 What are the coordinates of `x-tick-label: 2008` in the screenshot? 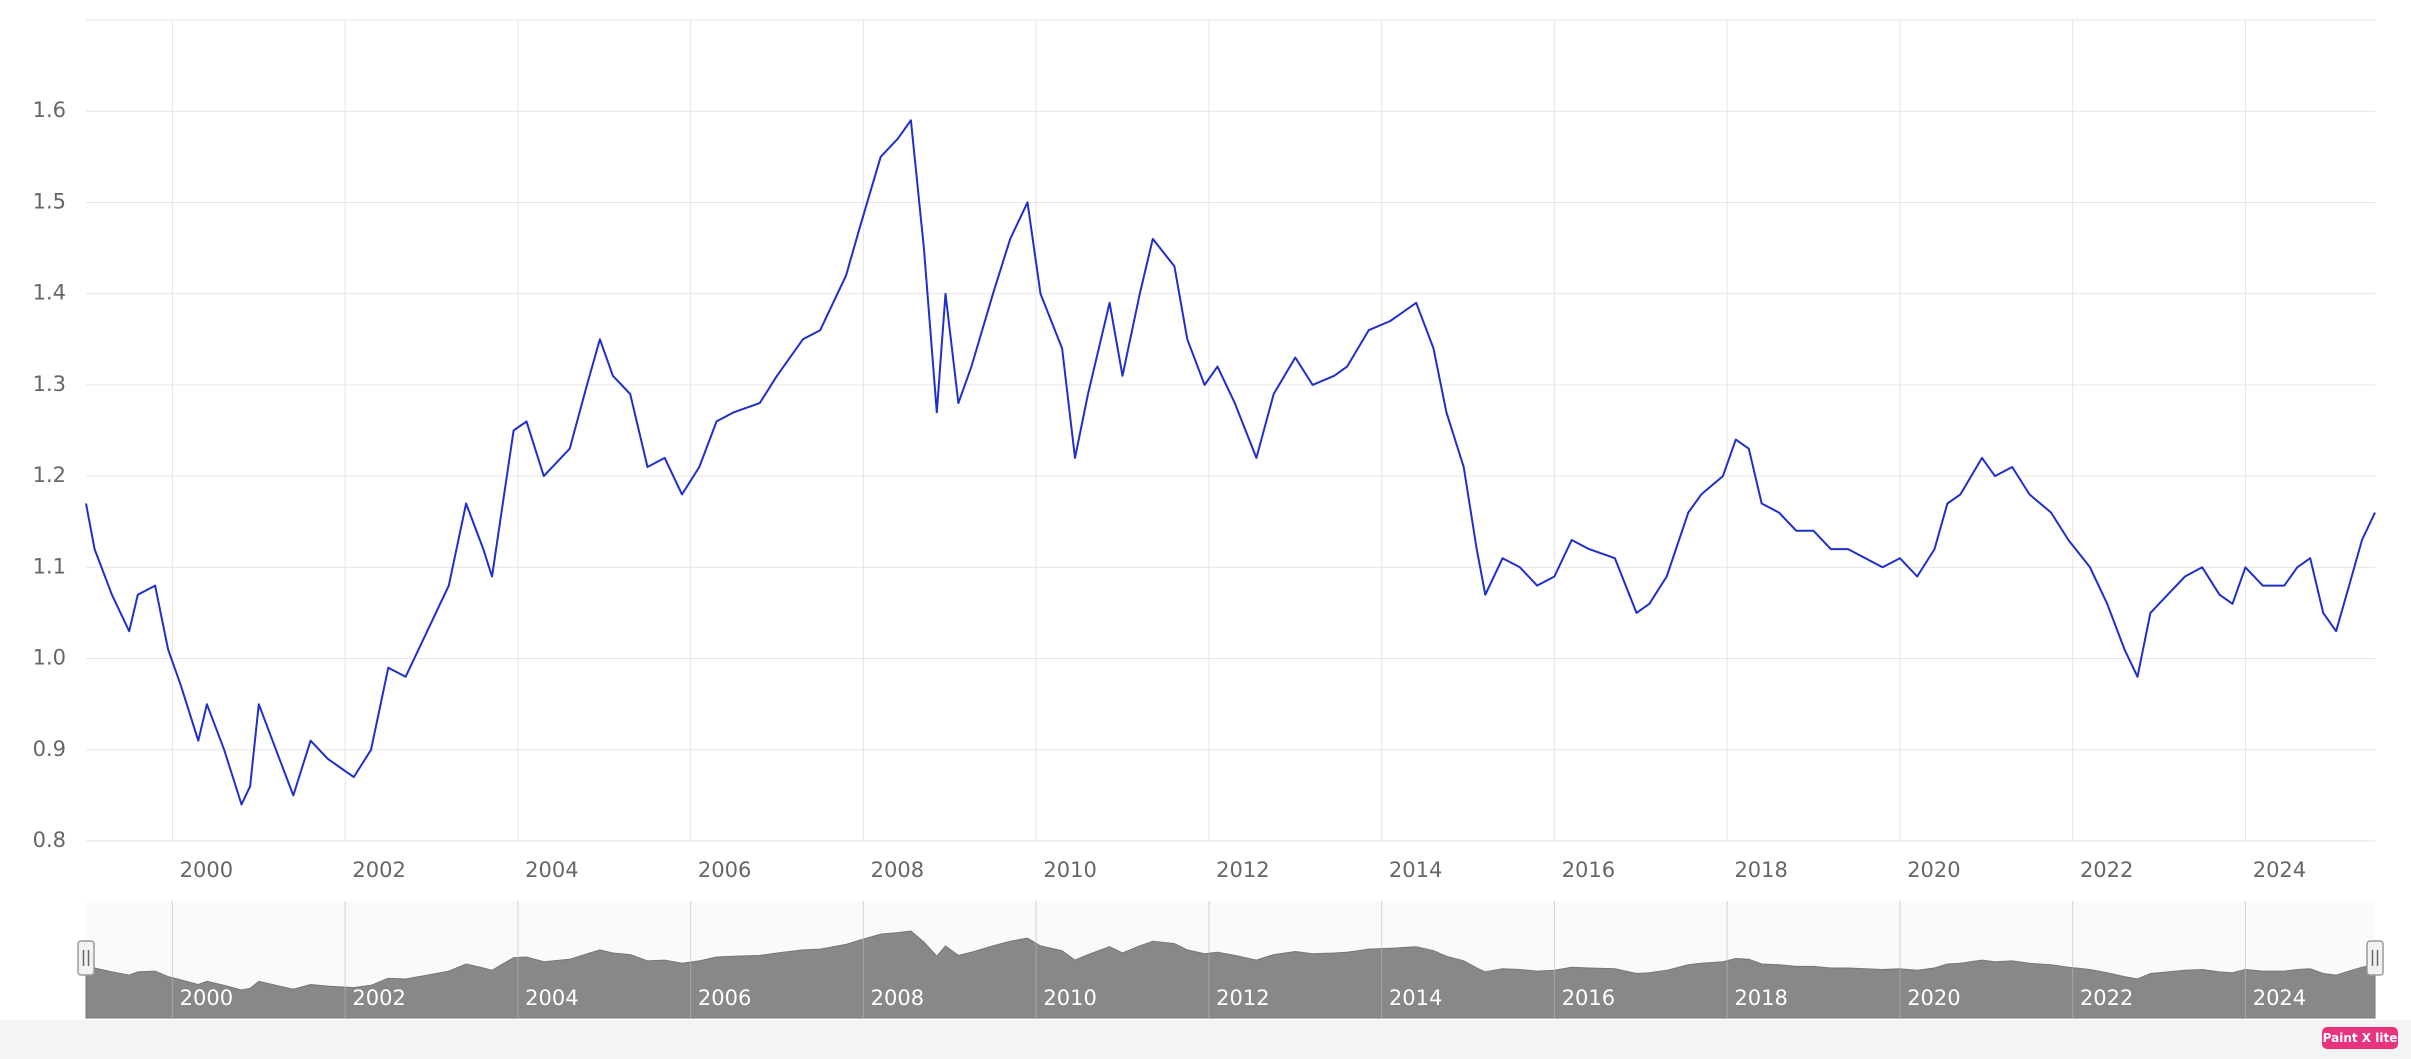 It's located at (897, 870).